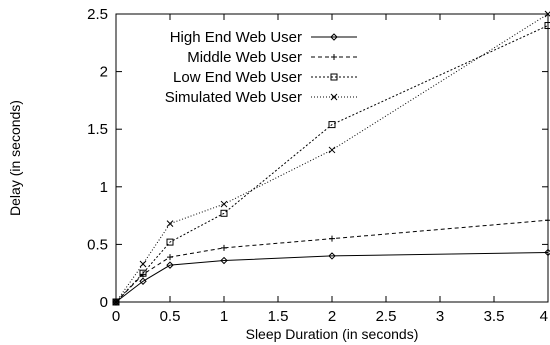 The height and width of the screenshot is (345, 550). I want to click on x-tick-label: 2.5, so click(386, 316).